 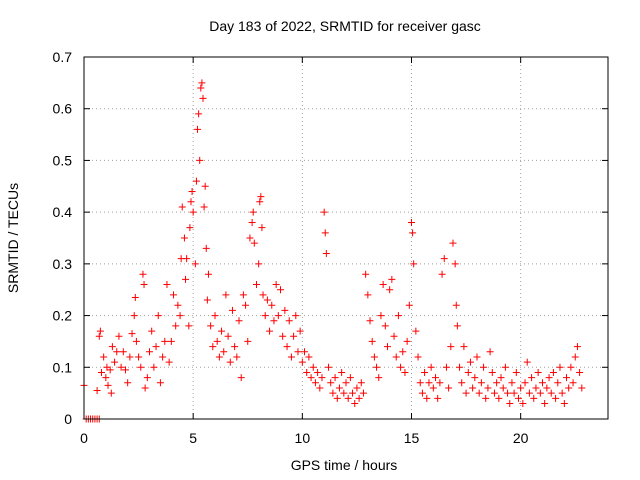 What do you see at coordinates (63, 212) in the screenshot?
I see `y-tick-label: 0.4` at bounding box center [63, 212].